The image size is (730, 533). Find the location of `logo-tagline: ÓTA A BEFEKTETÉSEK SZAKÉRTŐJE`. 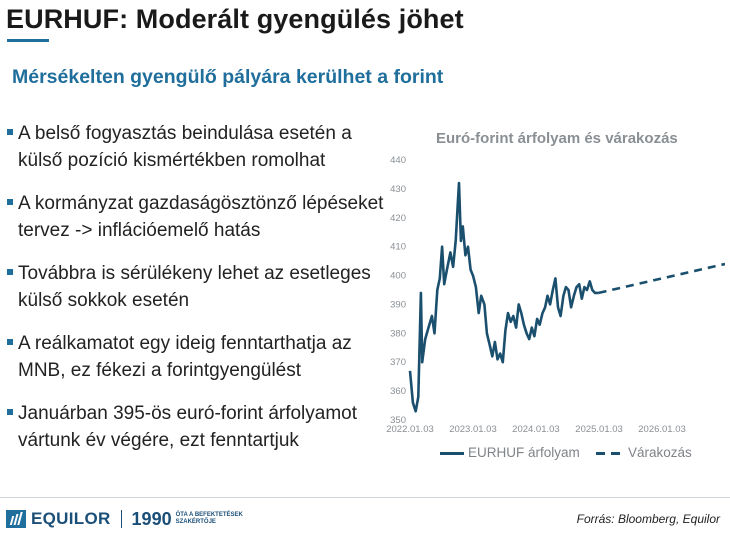

logo-tagline: ÓTA A BEFEKTETÉSEK SZAKÉRTŐJE is located at coordinates (209, 519).